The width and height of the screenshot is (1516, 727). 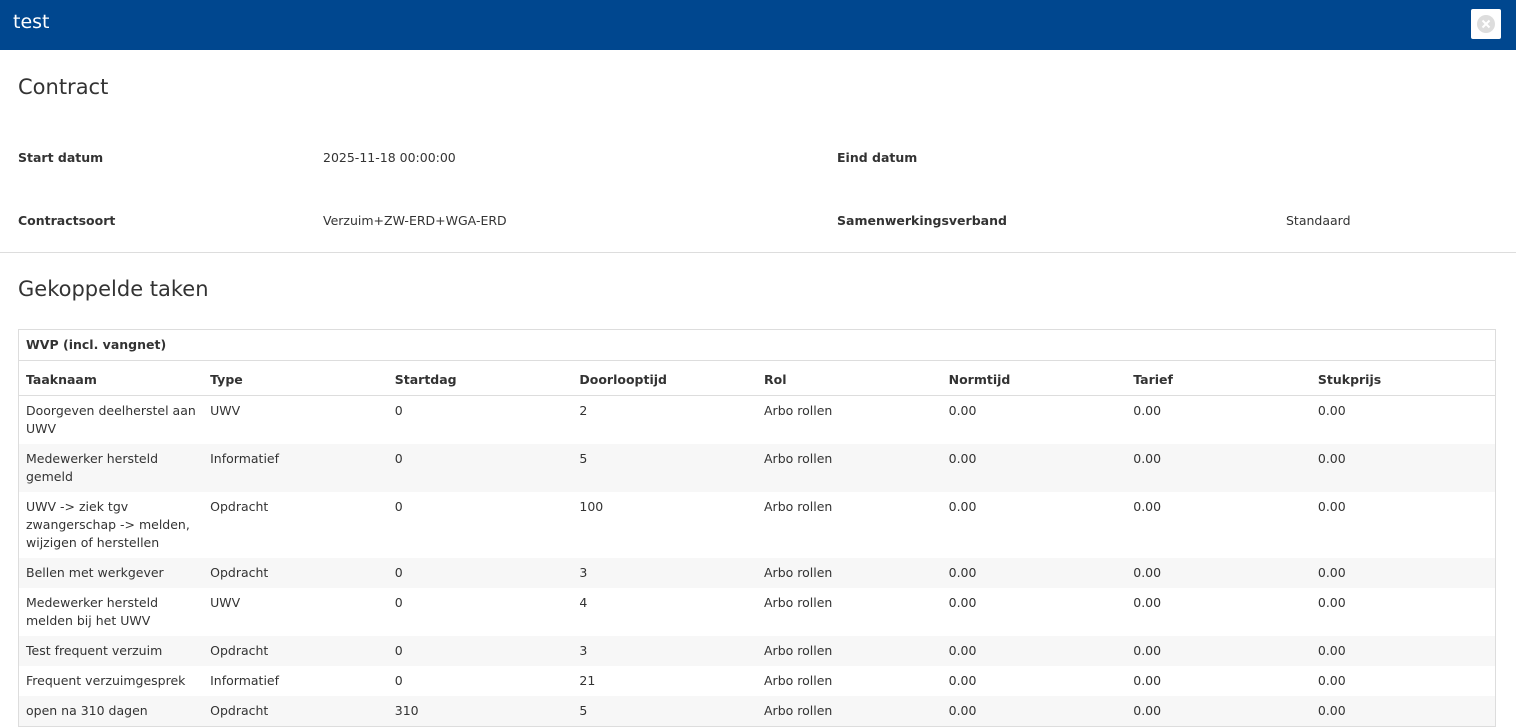 I want to click on cell: 4, so click(x=583, y=602).